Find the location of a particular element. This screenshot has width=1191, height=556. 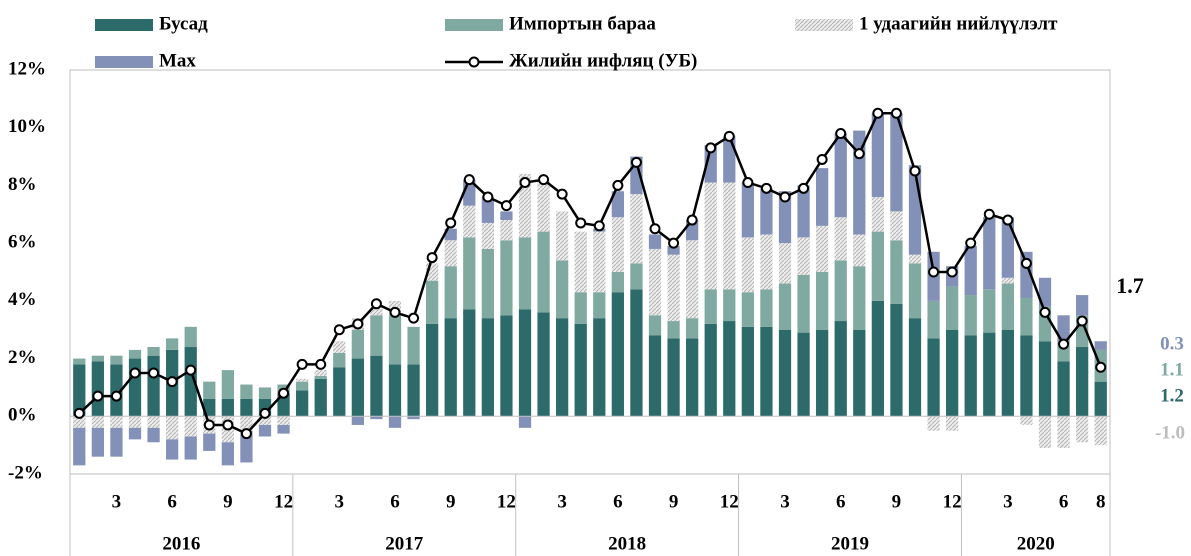

legend-marker is located at coordinates (474, 62).